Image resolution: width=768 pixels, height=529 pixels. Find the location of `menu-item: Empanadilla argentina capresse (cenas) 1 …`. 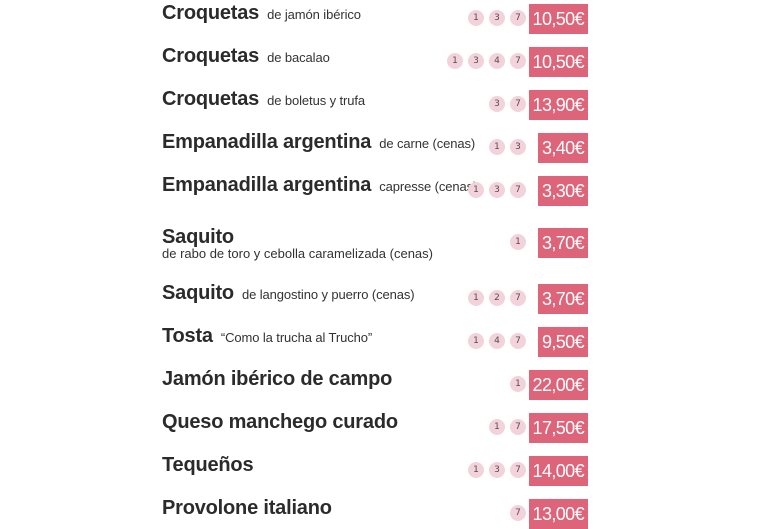

menu-item: Empanadilla argentina capresse (cenas) 1 … is located at coordinates (377, 190).